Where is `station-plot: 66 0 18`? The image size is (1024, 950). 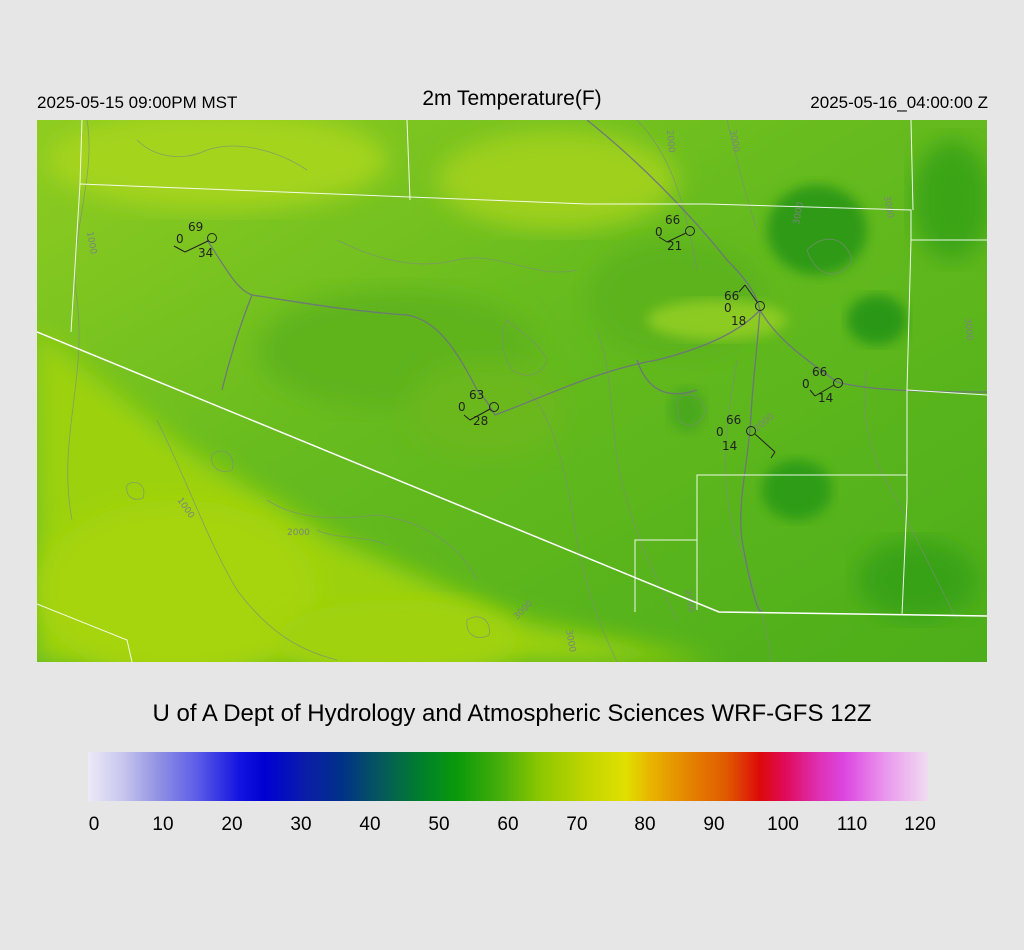 station-plot: 66 0 18 is located at coordinates (744, 306).